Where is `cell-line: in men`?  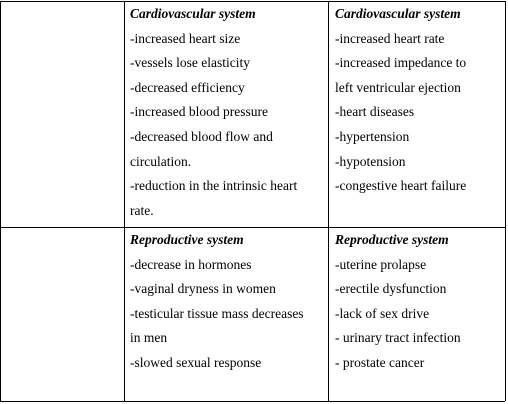 cell-line: in men is located at coordinates (149, 338).